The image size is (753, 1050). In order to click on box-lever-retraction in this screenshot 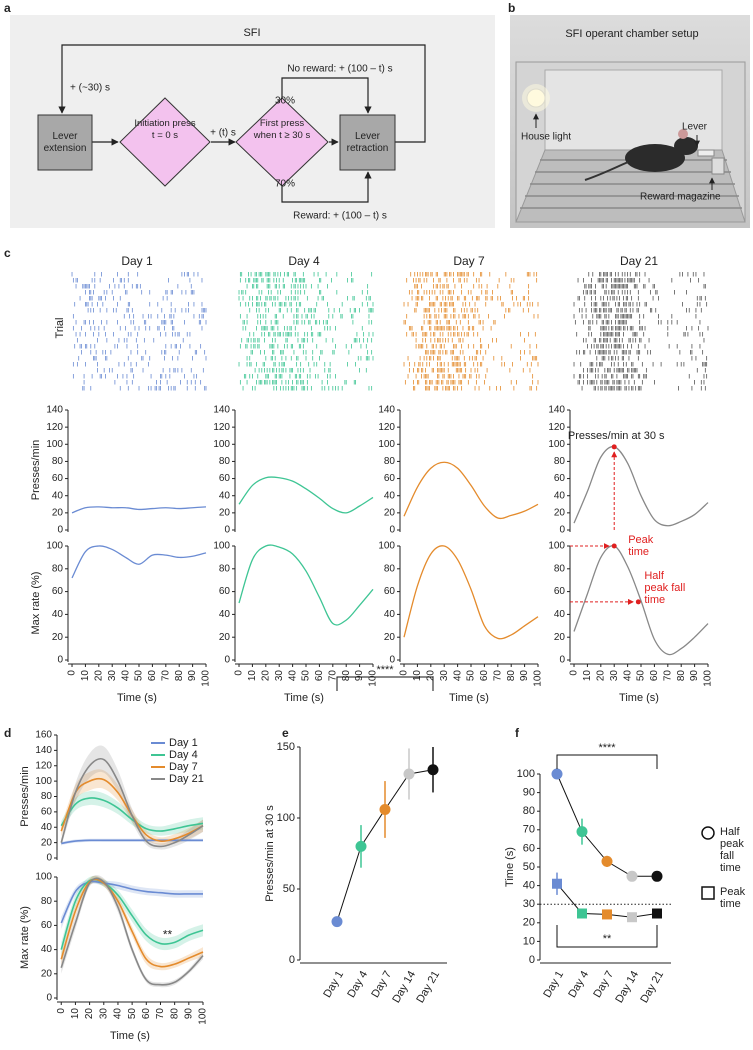, I will do `click(367, 142)`.